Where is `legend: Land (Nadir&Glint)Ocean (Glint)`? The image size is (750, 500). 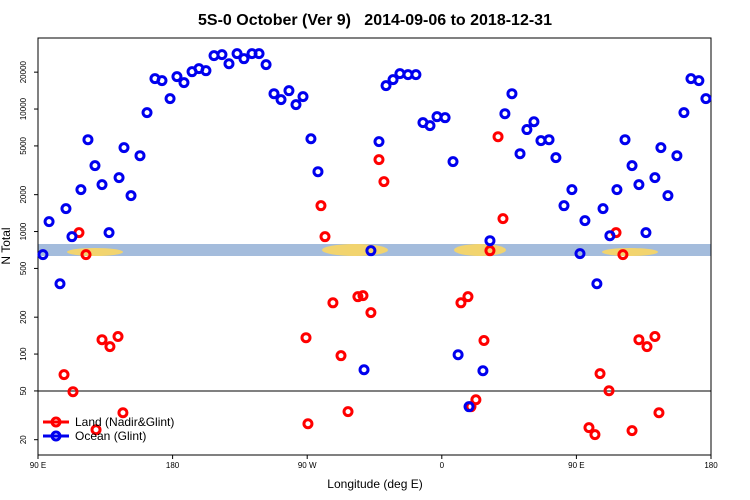 legend: Land (Nadir&Glint)Ocean (Glint) is located at coordinates (108, 429).